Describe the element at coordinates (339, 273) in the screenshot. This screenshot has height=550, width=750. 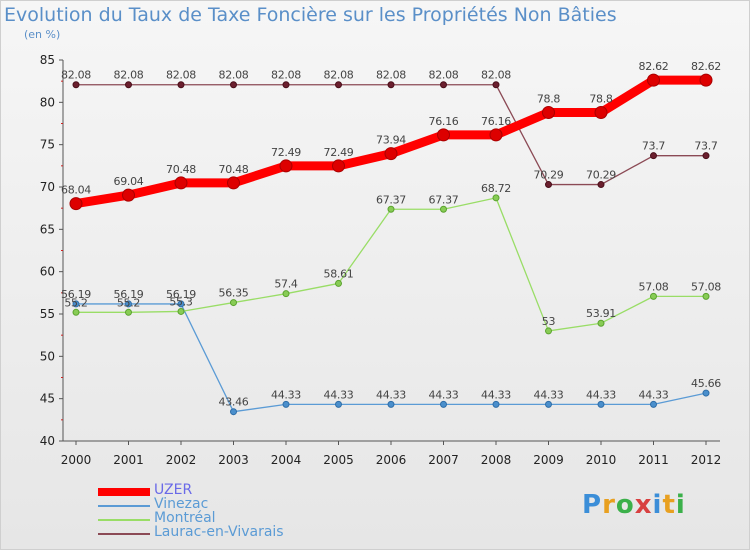
I see `data-label-montr-al: 58.61` at that location.